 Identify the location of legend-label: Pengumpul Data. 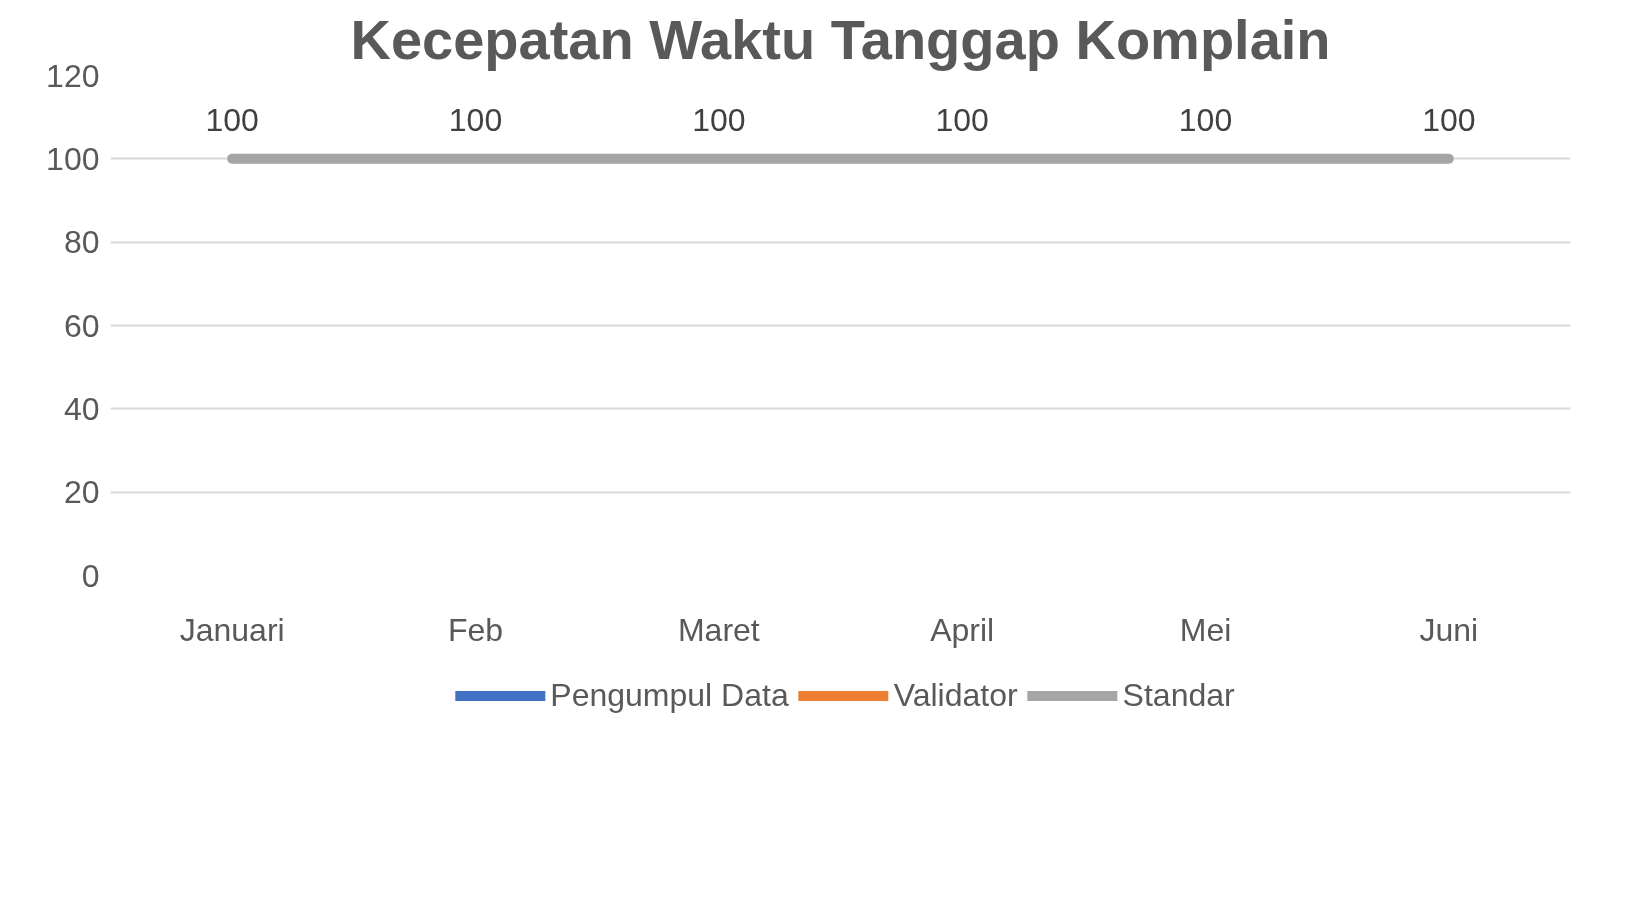
(669, 695).